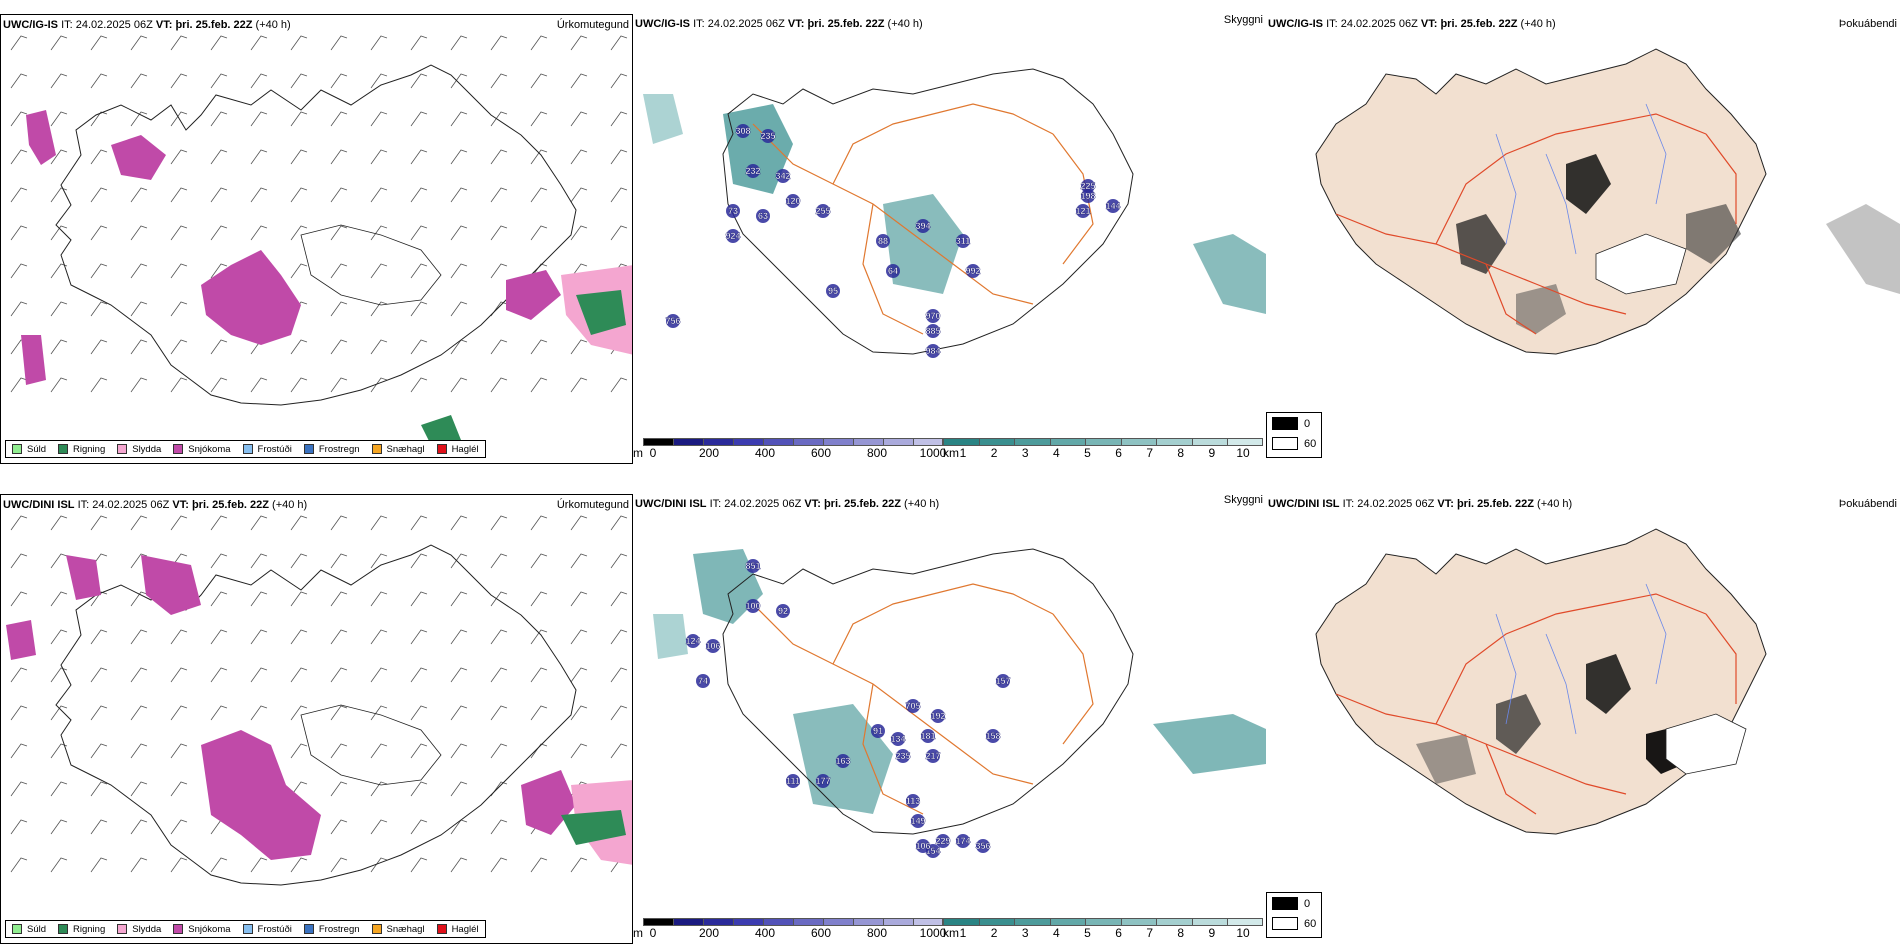  Describe the element at coordinates (592, 25) in the screenshot. I see `panel-title: Úrkomutegund` at that location.